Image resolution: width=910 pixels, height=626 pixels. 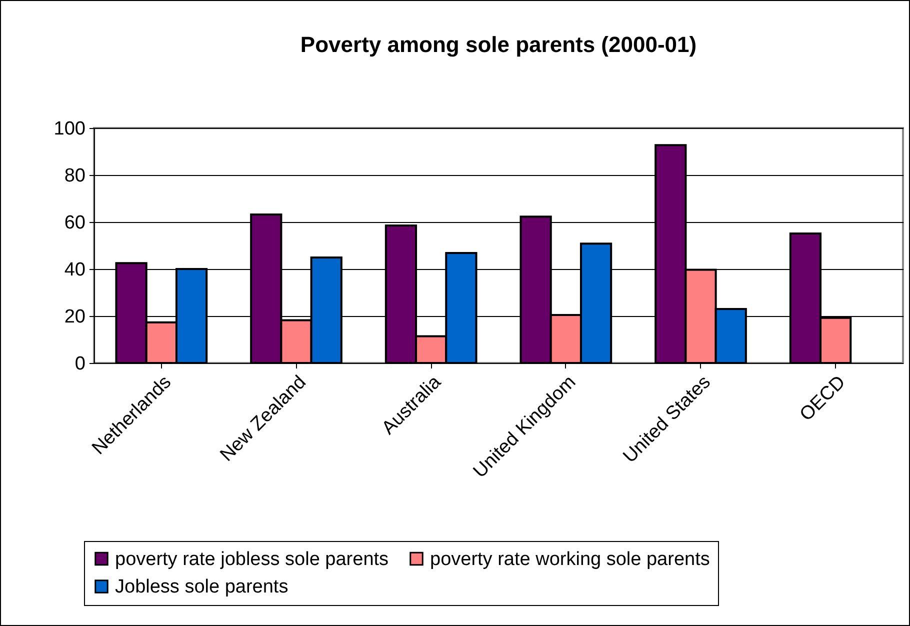 What do you see at coordinates (201, 587) in the screenshot?
I see `legend-label: Jobless sole parents` at bounding box center [201, 587].